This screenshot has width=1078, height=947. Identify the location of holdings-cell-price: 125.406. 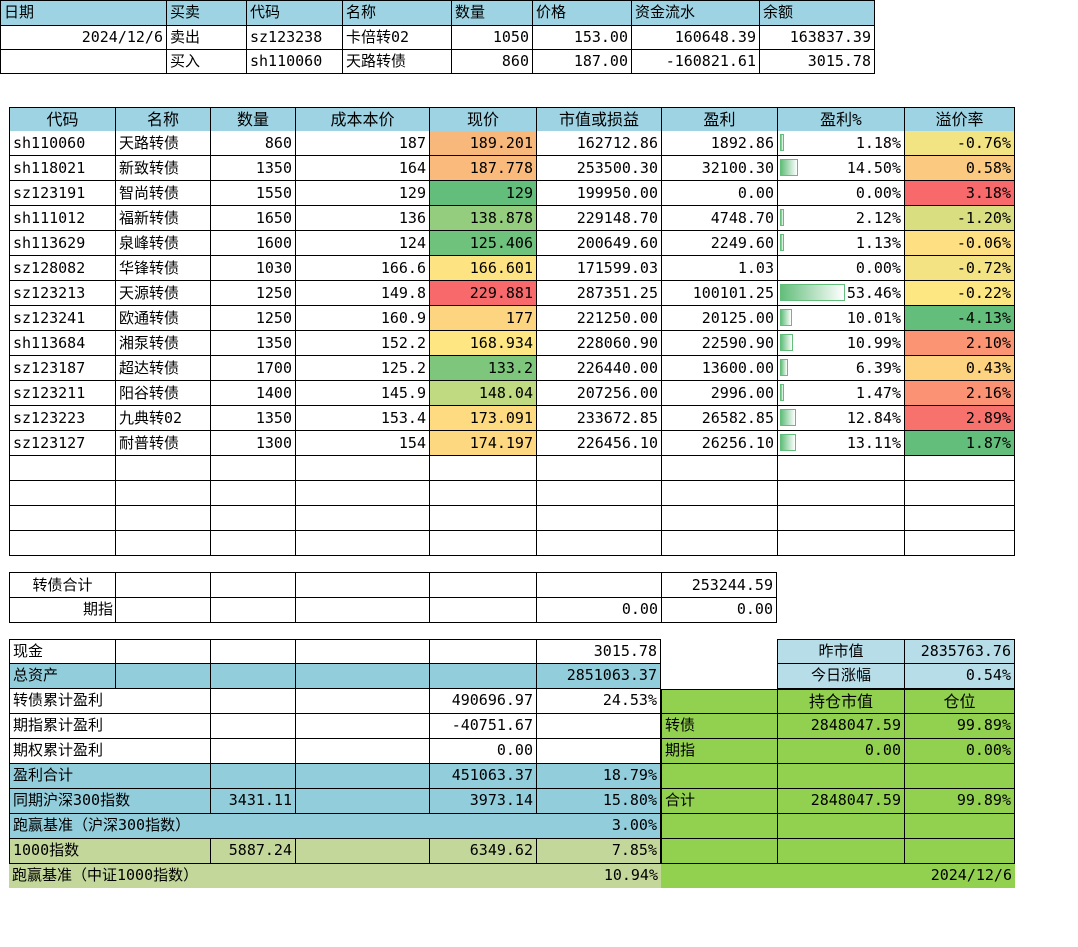
(482, 243).